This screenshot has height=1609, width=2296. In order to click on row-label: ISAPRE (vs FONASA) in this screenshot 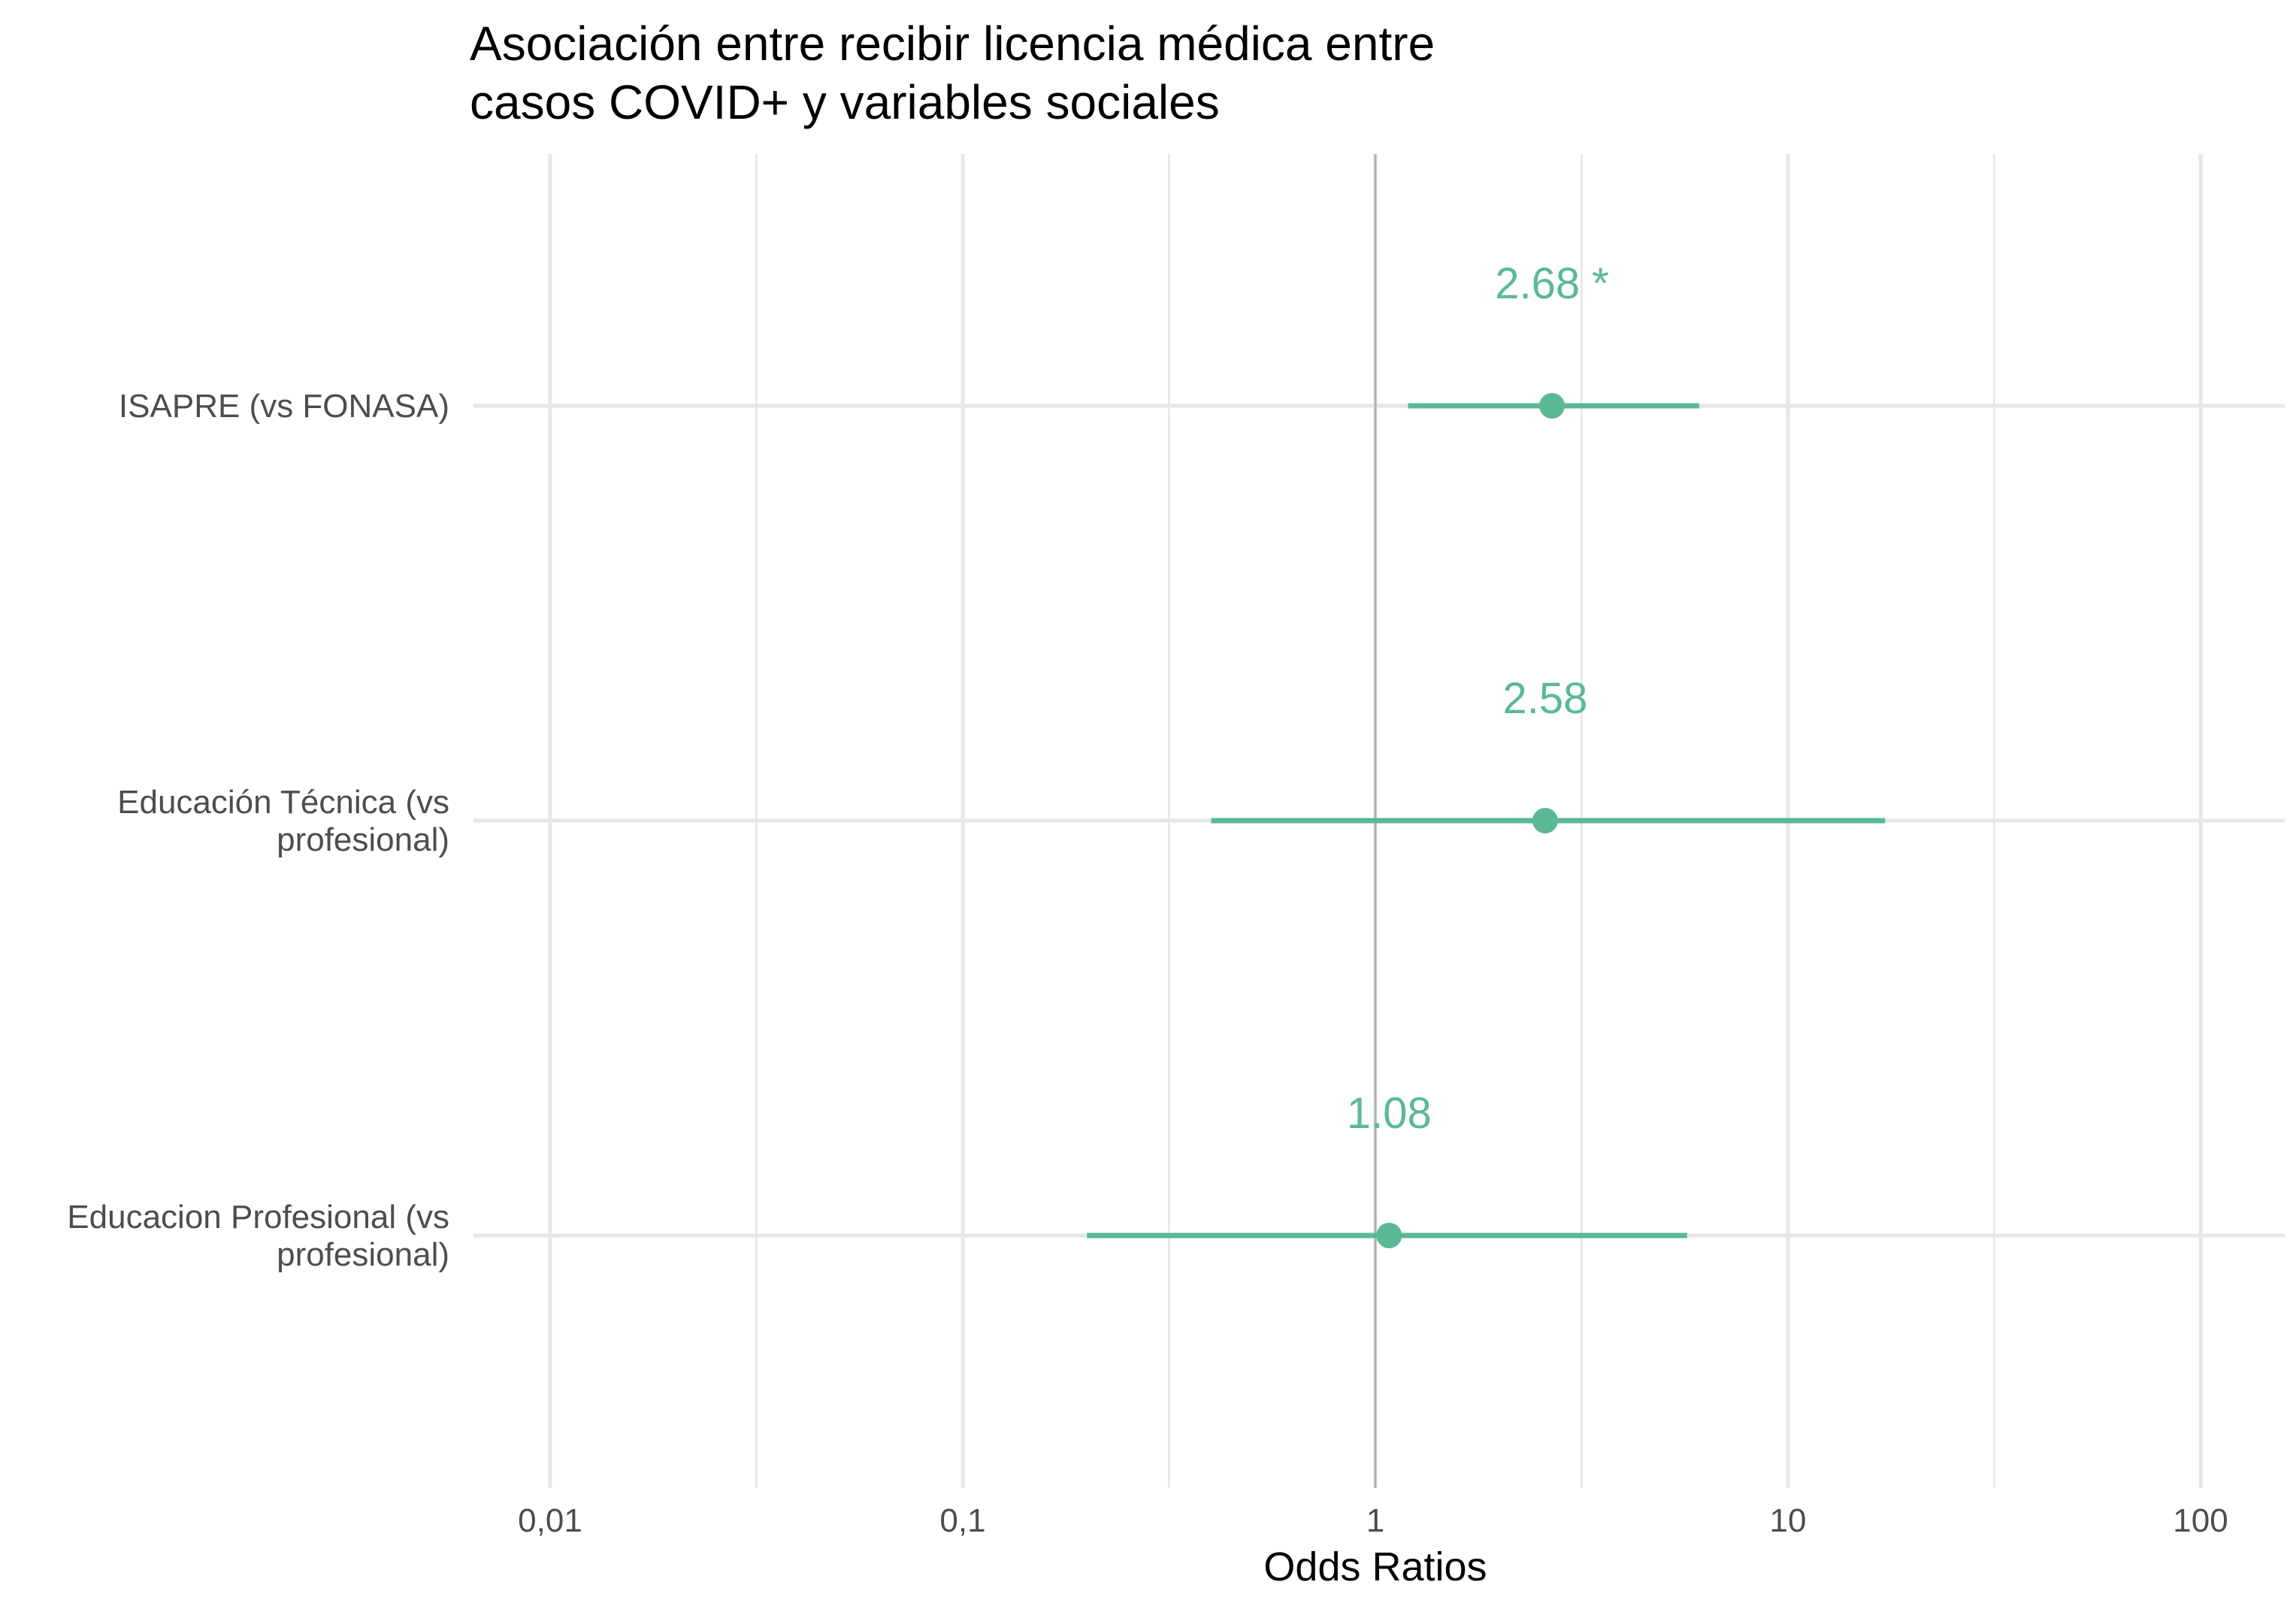, I will do `click(284, 406)`.